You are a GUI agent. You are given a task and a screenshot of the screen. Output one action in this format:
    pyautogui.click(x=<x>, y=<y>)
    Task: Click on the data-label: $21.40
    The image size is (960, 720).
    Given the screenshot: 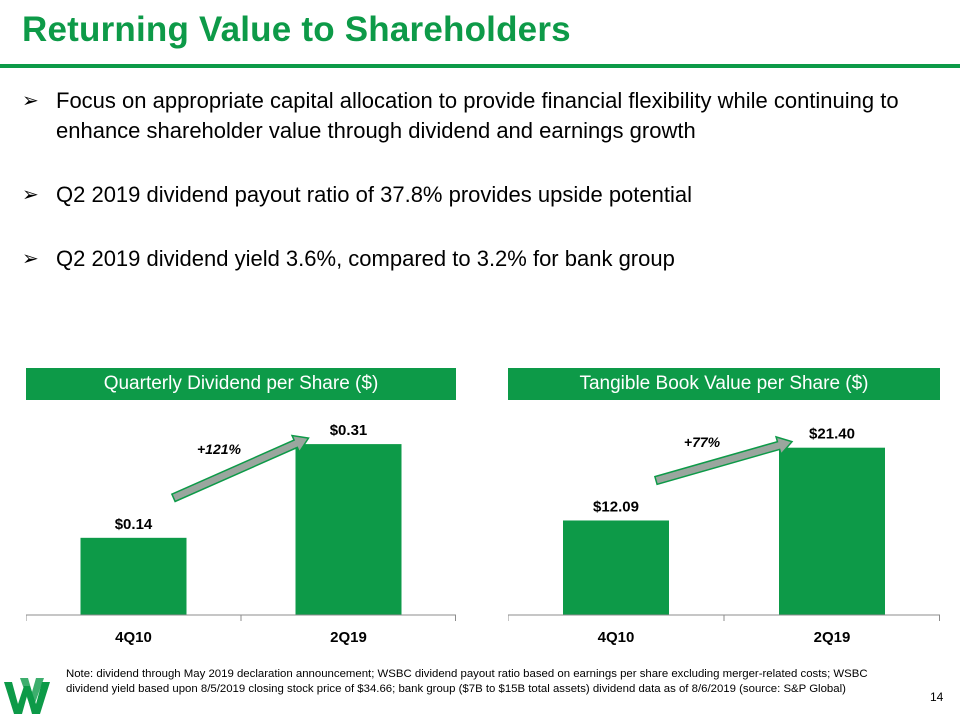 What is the action you would take?
    pyautogui.click(x=832, y=434)
    